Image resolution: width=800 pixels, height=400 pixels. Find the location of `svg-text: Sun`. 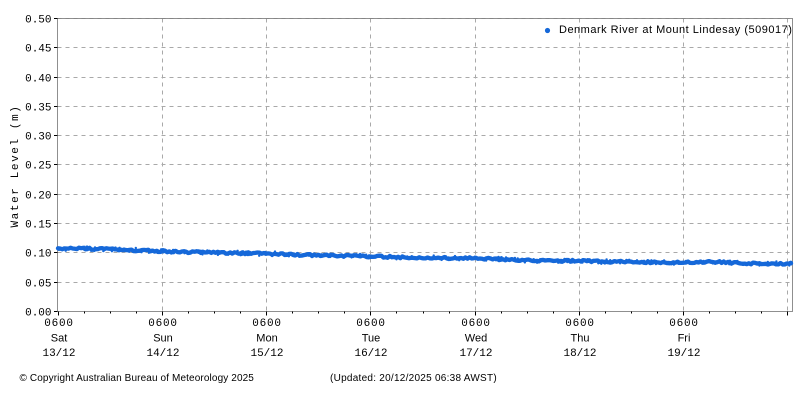

svg-text: Sun is located at coordinates (163, 338).